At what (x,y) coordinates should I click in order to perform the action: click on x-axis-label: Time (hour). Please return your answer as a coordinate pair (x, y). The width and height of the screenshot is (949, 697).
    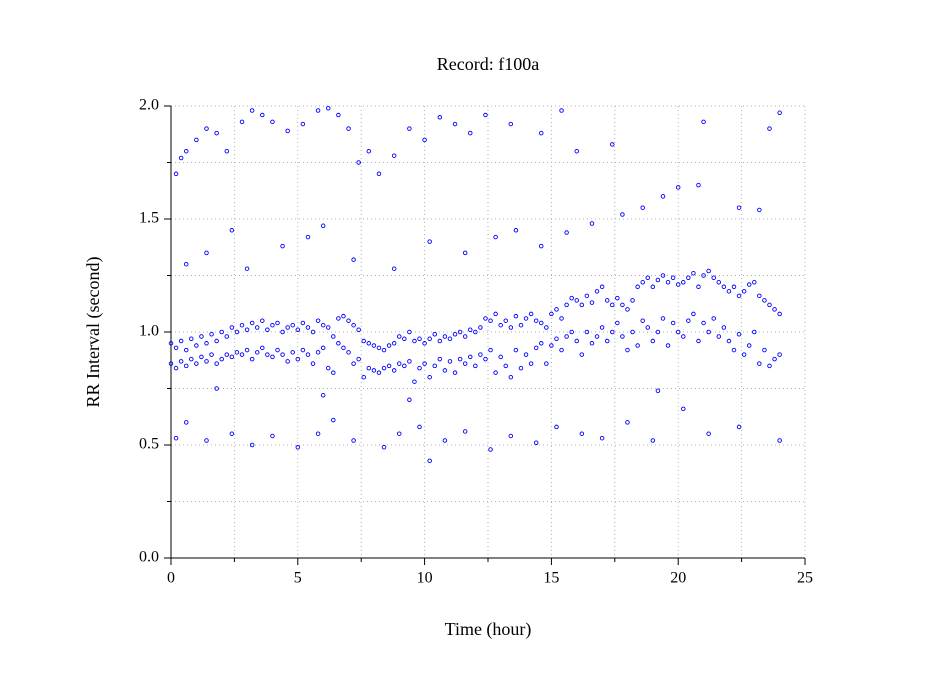
    Looking at the image, I should click on (488, 629).